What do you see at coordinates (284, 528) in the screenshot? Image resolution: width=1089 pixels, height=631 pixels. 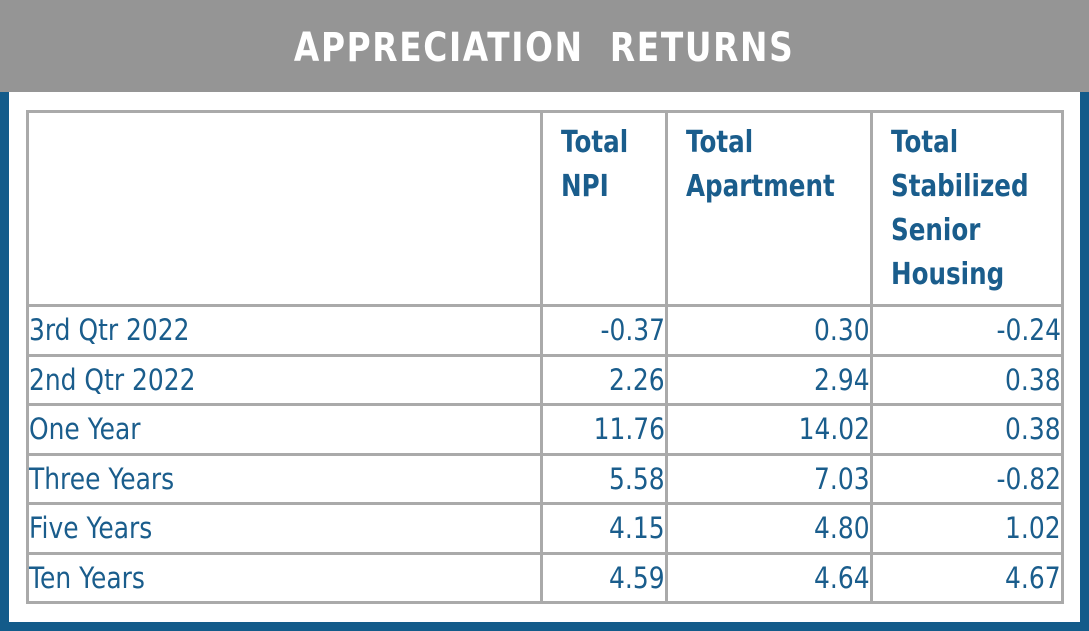 I see `row-label: Five Years` at bounding box center [284, 528].